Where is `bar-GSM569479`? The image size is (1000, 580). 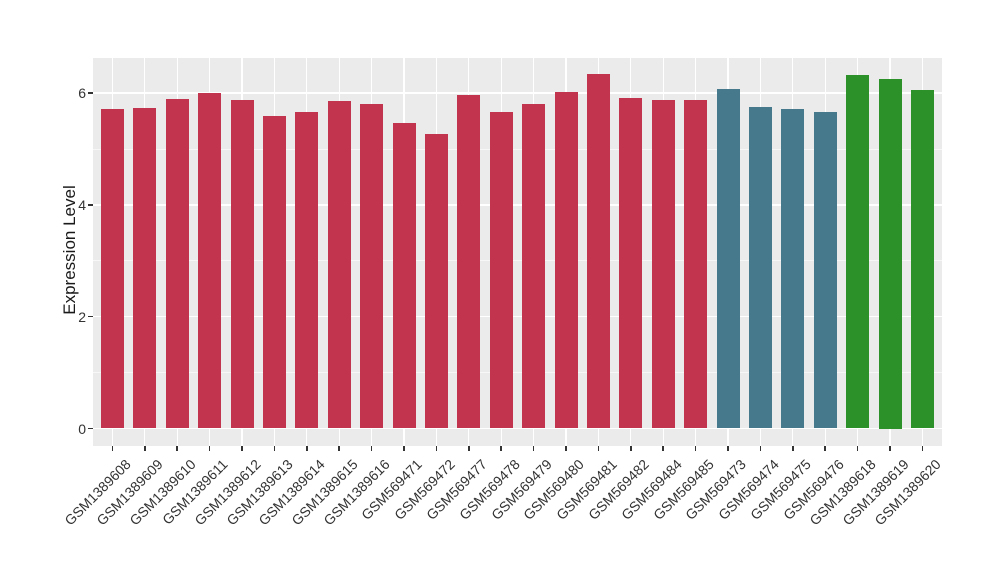 bar-GSM569479 is located at coordinates (534, 266).